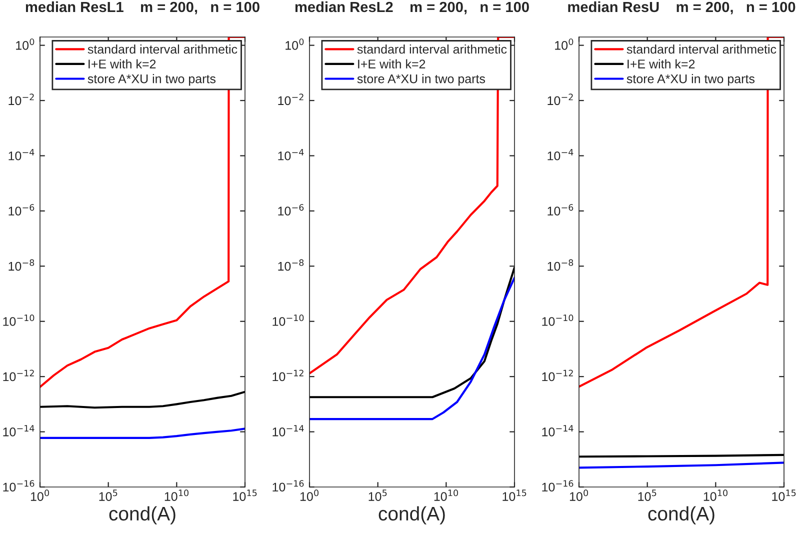 The image size is (806, 537). What do you see at coordinates (143, 7) in the screenshot?
I see `chart-title: median ResL1 m = 200, n = 100` at bounding box center [143, 7].